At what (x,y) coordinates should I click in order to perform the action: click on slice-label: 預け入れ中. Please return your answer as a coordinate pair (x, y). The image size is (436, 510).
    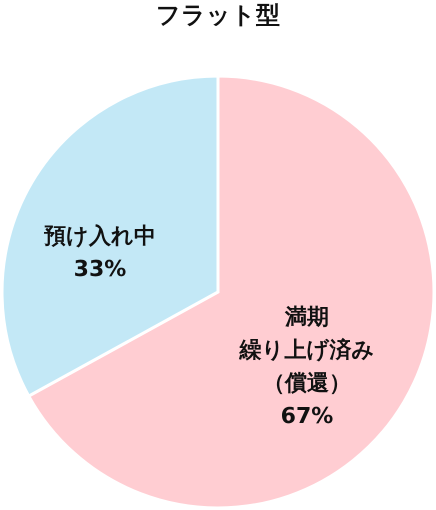
    Looking at the image, I should click on (99, 236).